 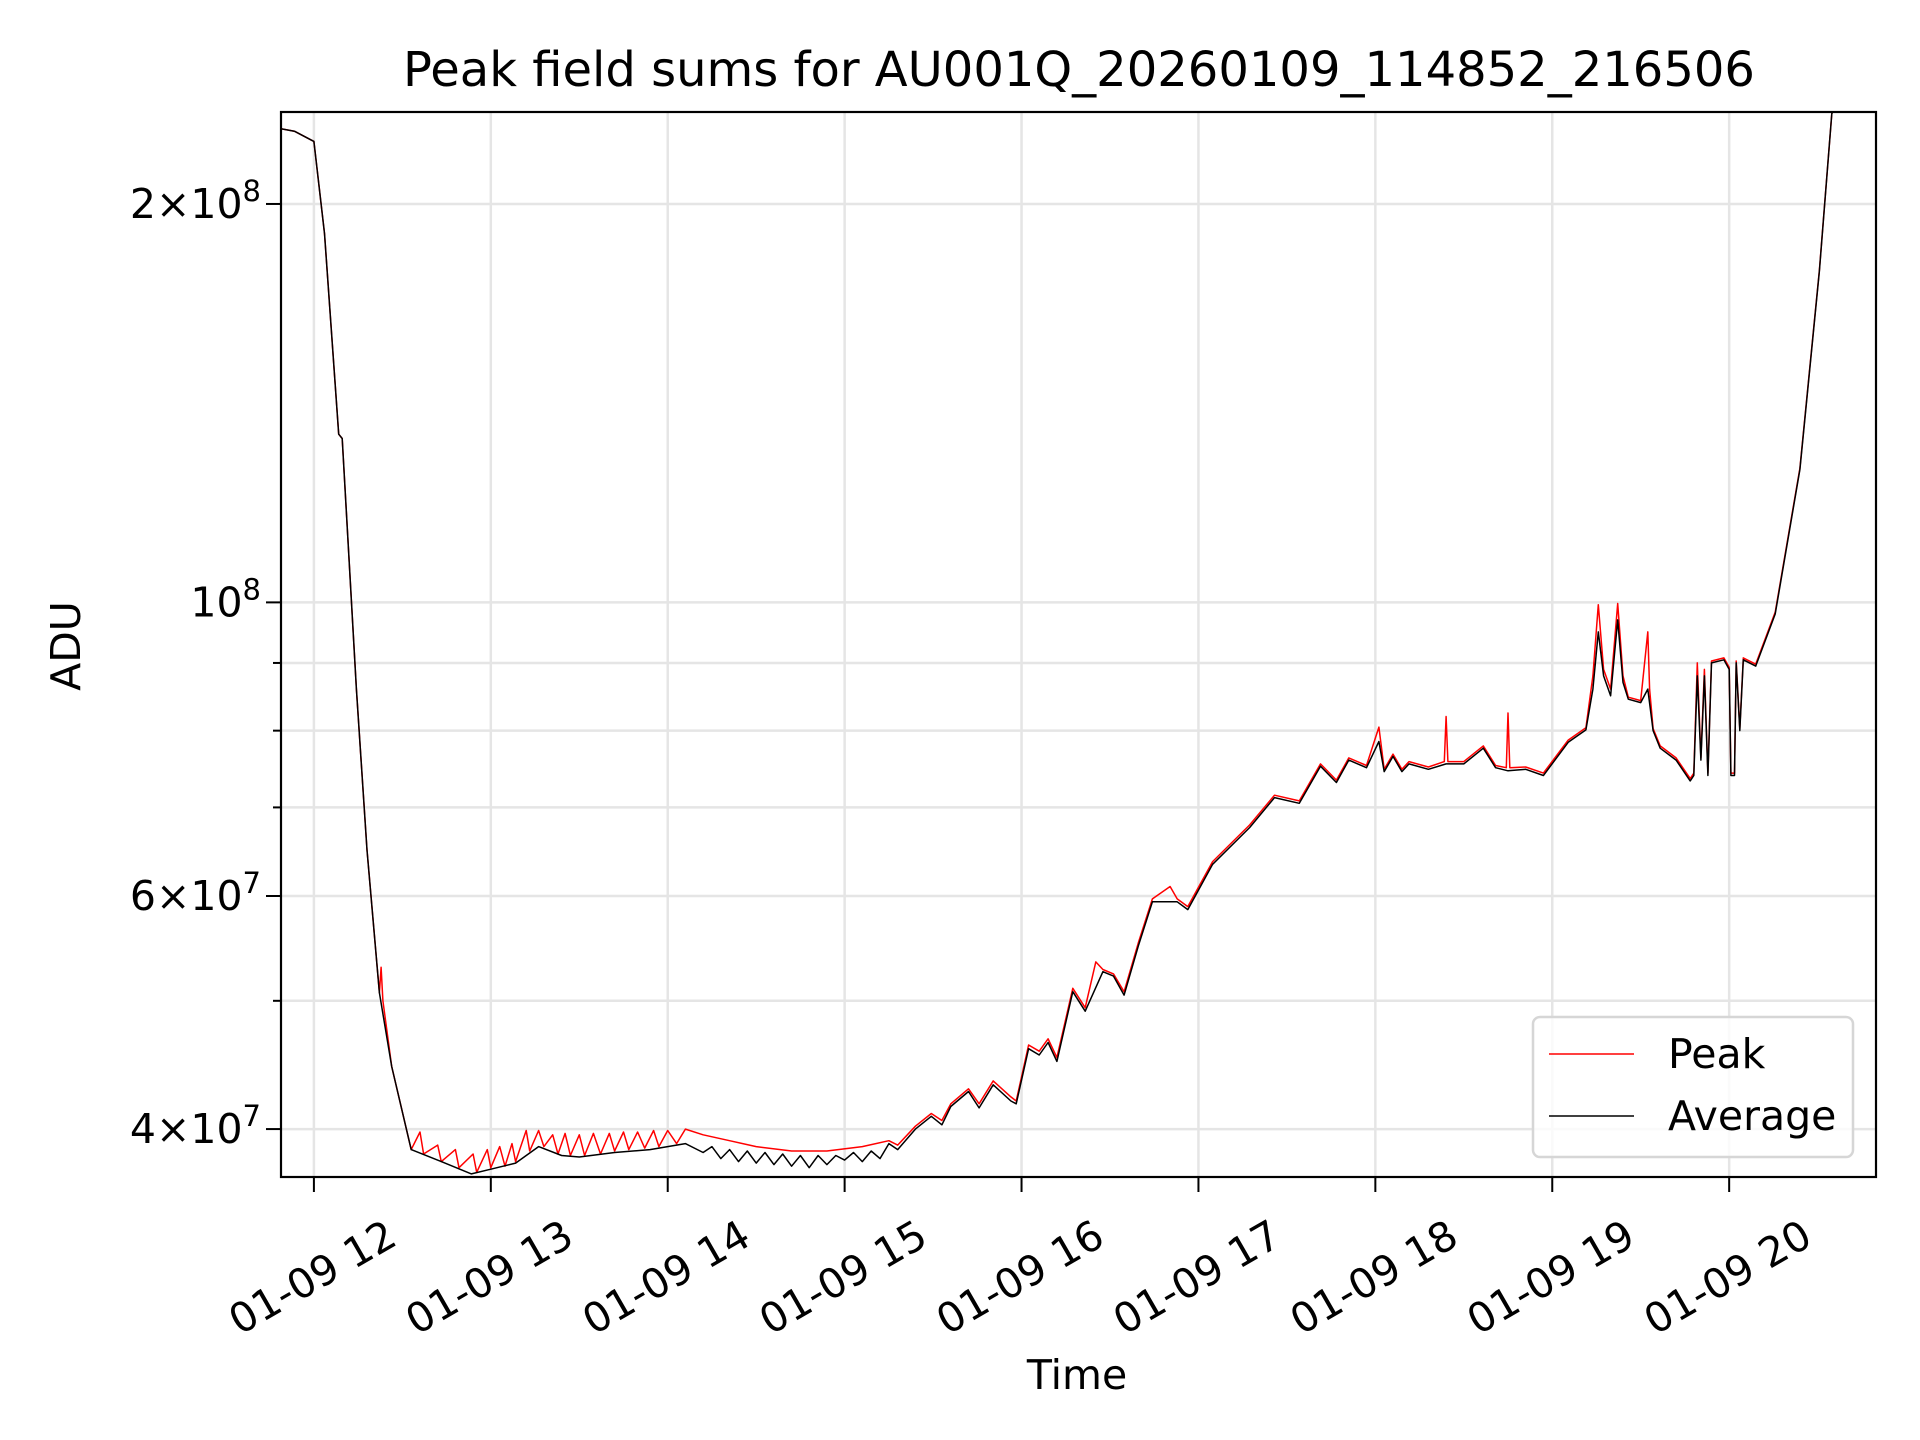 I want to click on y-tick-label: 2×108, so click(x=195, y=201).